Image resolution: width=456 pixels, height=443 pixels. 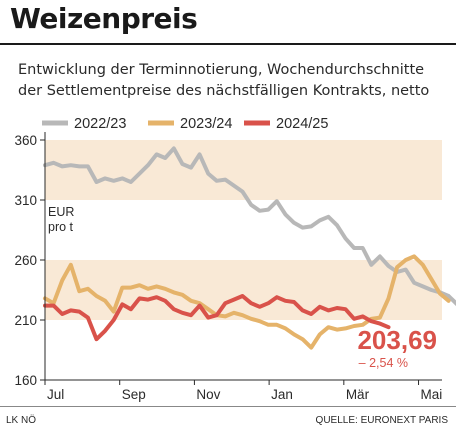 I want to click on legend-label: 2023/24, so click(x=206, y=124).